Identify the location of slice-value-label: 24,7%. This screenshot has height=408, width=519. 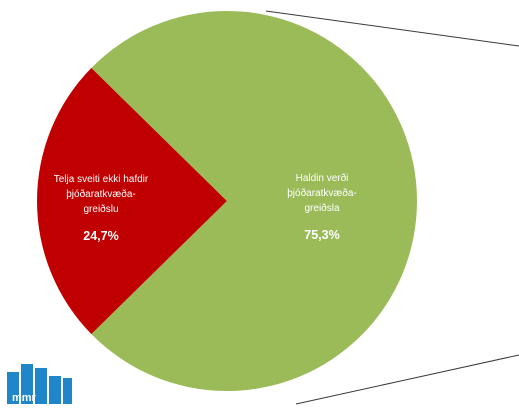
(100, 236).